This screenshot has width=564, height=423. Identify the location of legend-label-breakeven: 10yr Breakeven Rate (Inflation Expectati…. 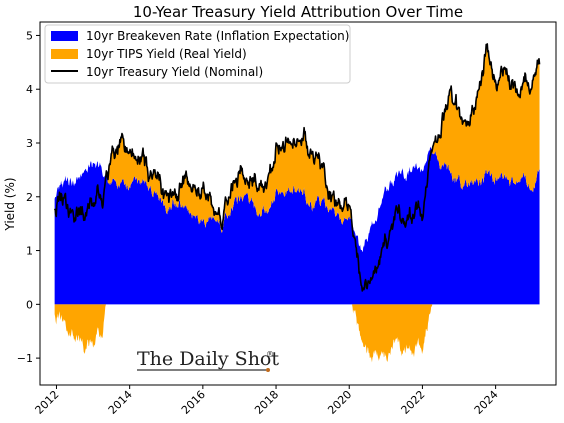
(217, 36).